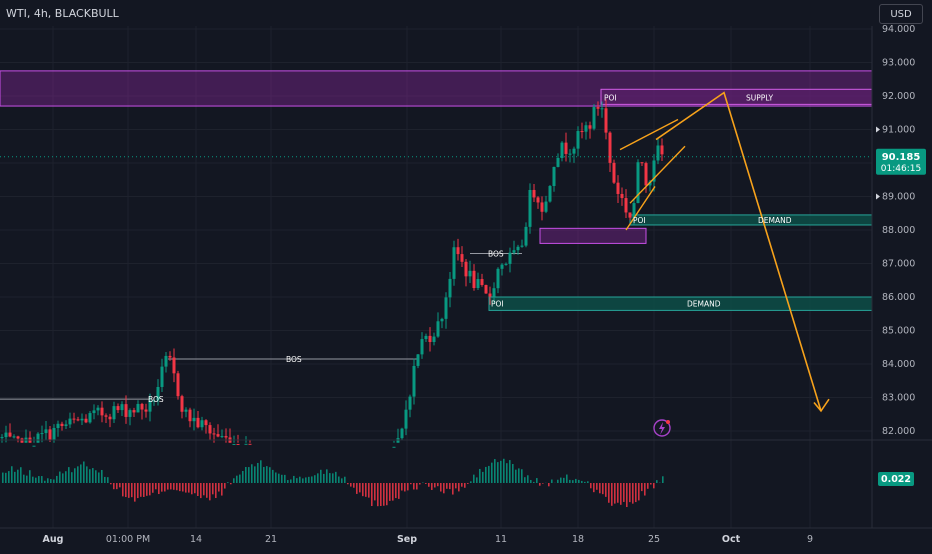  What do you see at coordinates (898, 63) in the screenshot?
I see `price-tick-label: 93.000` at bounding box center [898, 63].